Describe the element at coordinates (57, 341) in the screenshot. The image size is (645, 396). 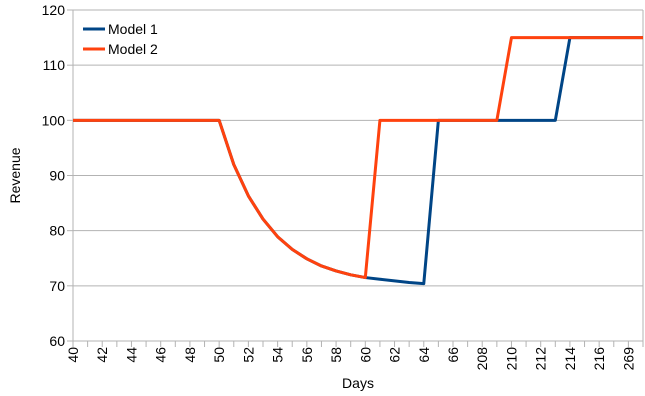
I see `y-tick-label-60: 60` at that location.